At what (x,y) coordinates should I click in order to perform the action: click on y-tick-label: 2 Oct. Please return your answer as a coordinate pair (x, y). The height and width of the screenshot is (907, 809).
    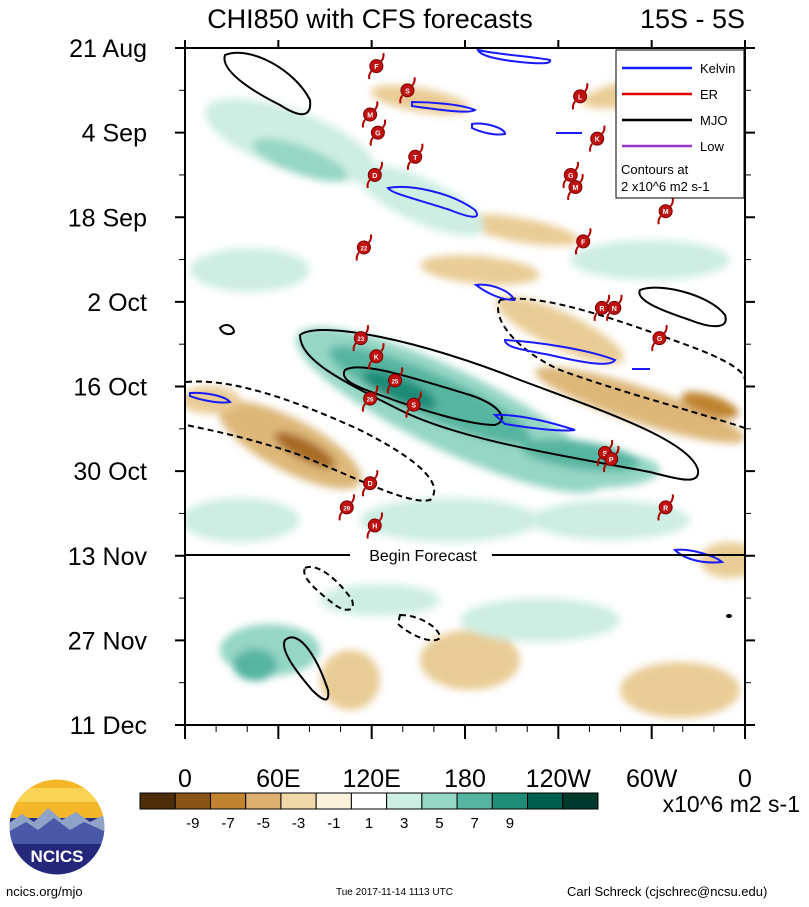
    Looking at the image, I should click on (117, 303).